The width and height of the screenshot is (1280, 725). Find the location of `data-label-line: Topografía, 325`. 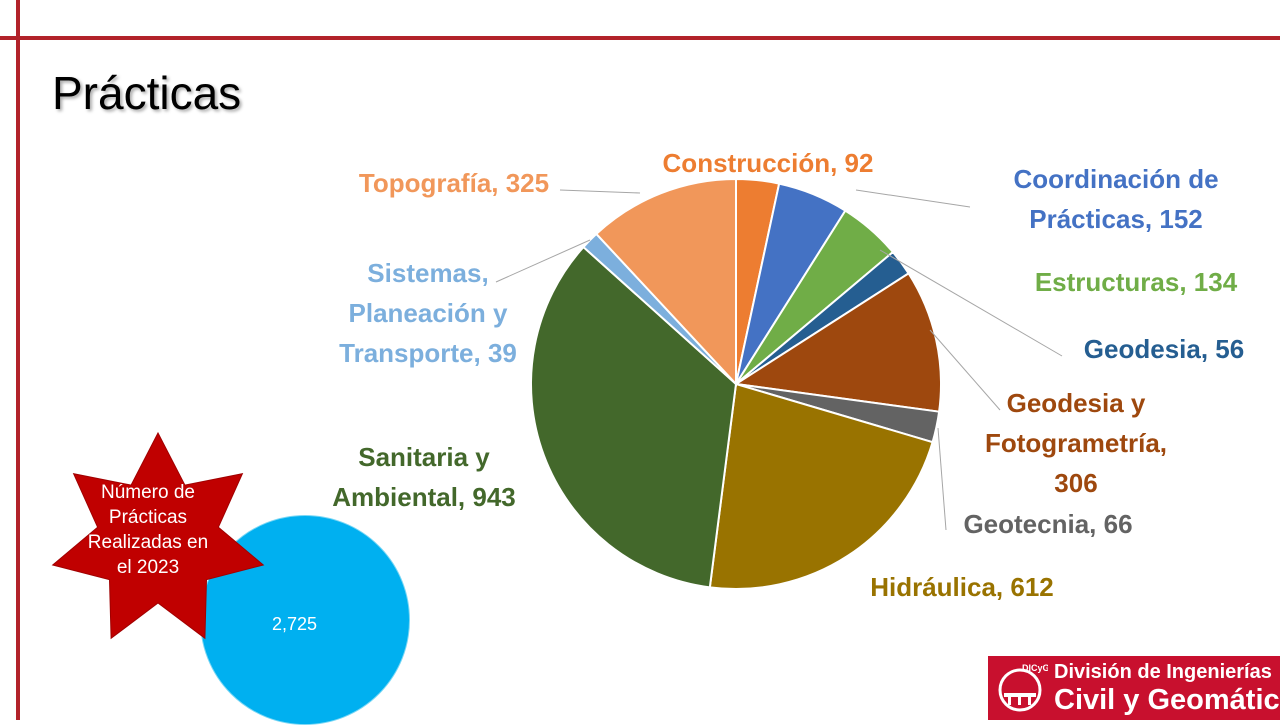

data-label-line: Topografía, 325 is located at coordinates (454, 183).